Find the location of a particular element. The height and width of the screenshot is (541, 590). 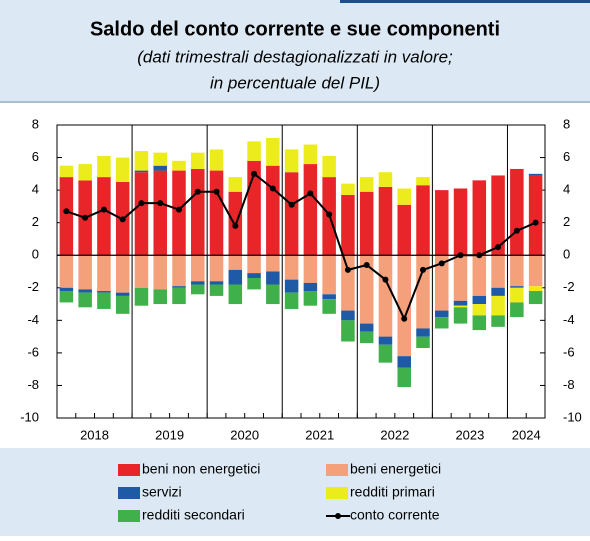

legend-point is located at coordinates (338, 516).